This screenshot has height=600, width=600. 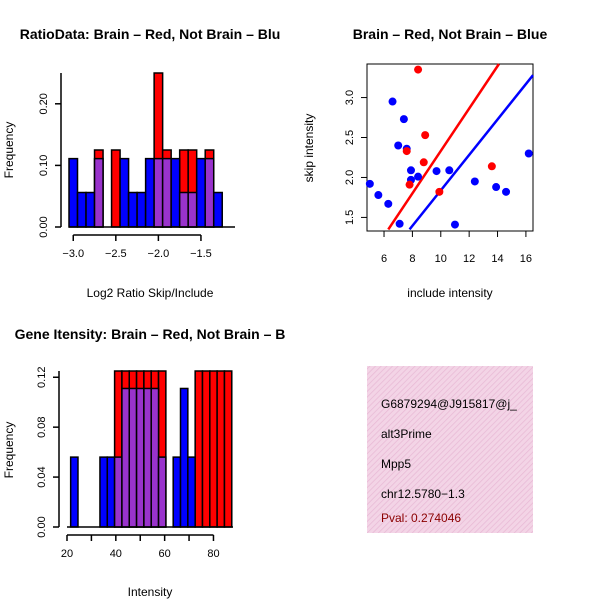 I want to click on gene-intensity-bars, so click(x=150, y=449).